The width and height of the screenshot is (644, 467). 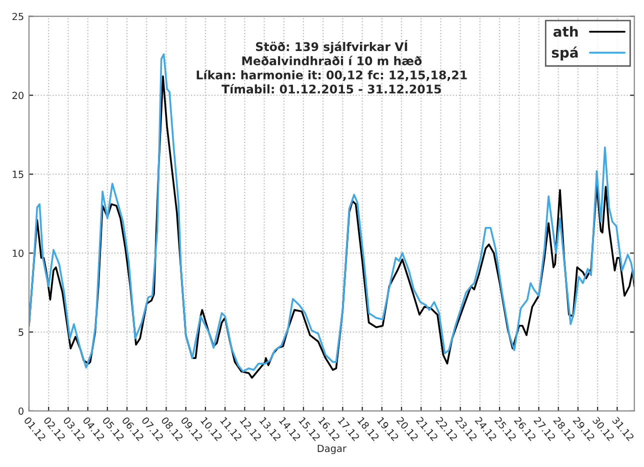 I want to click on x-axis-title: Dagar, so click(x=332, y=449).